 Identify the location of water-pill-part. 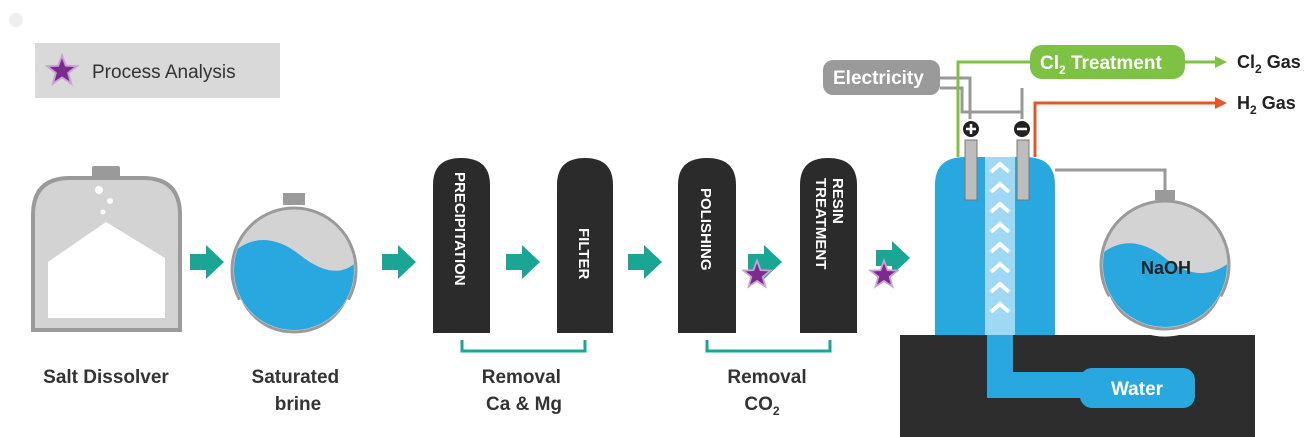
(1137, 388).